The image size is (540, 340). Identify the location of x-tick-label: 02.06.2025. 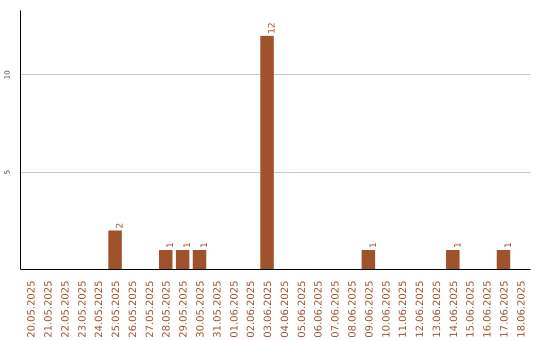
(252, 309).